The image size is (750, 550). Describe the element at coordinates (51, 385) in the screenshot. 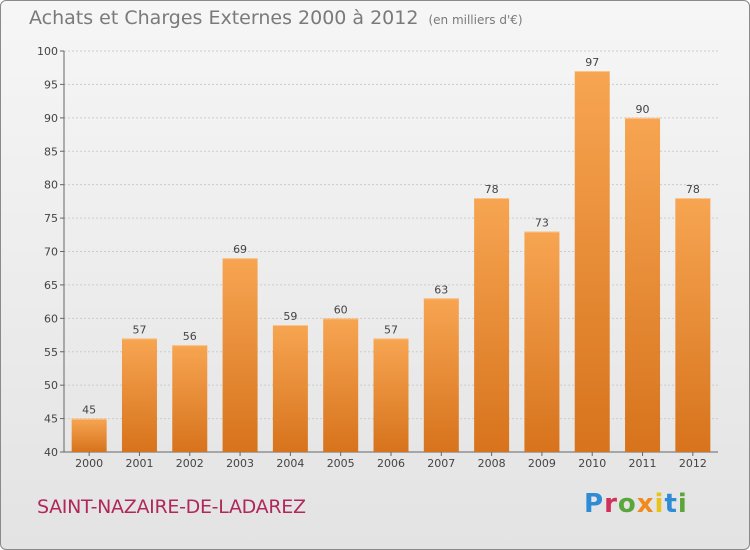

I see `y-tick-label: 50` at that location.